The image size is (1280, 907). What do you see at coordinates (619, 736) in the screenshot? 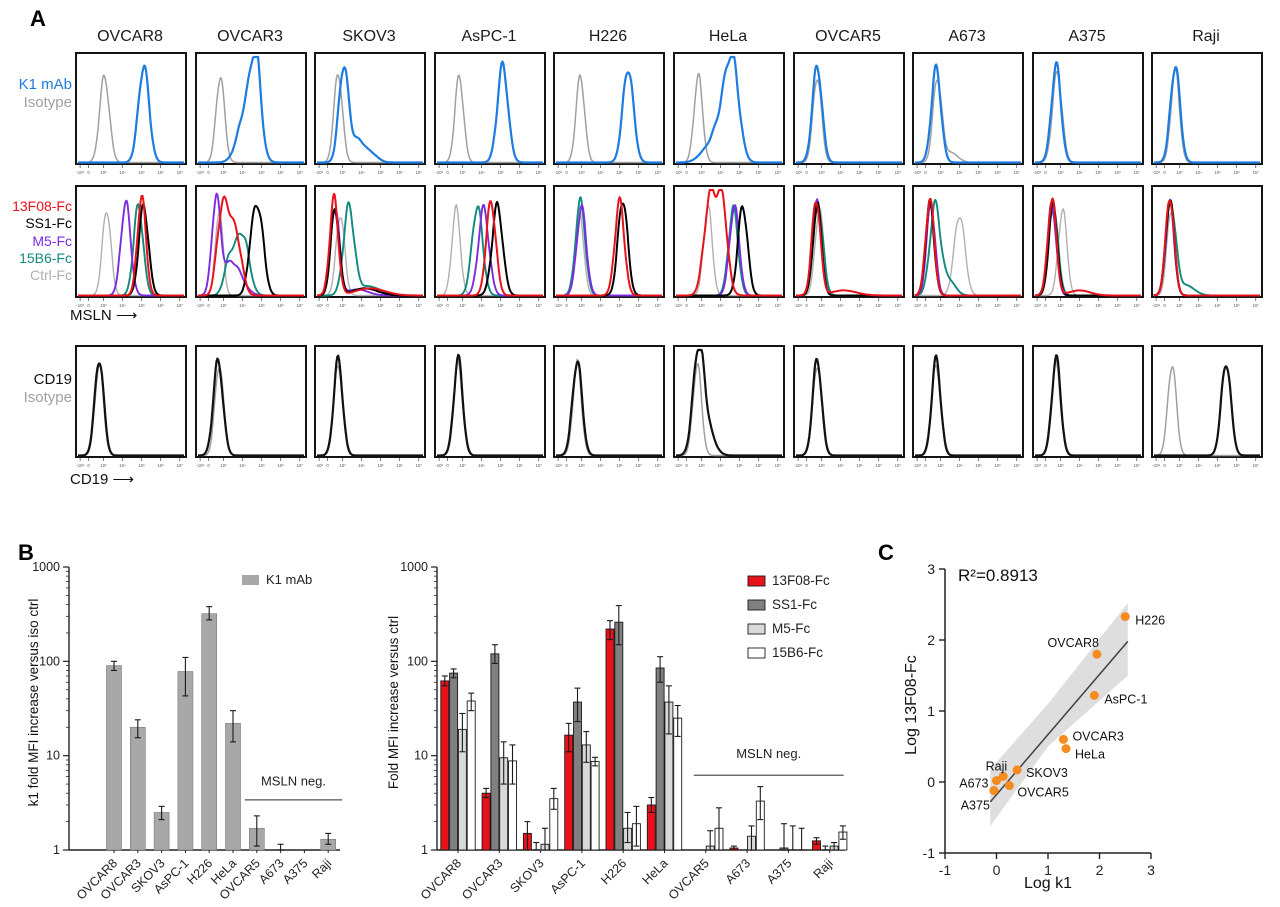
I see `bar-SS1-Fc-H226` at bounding box center [619, 736].